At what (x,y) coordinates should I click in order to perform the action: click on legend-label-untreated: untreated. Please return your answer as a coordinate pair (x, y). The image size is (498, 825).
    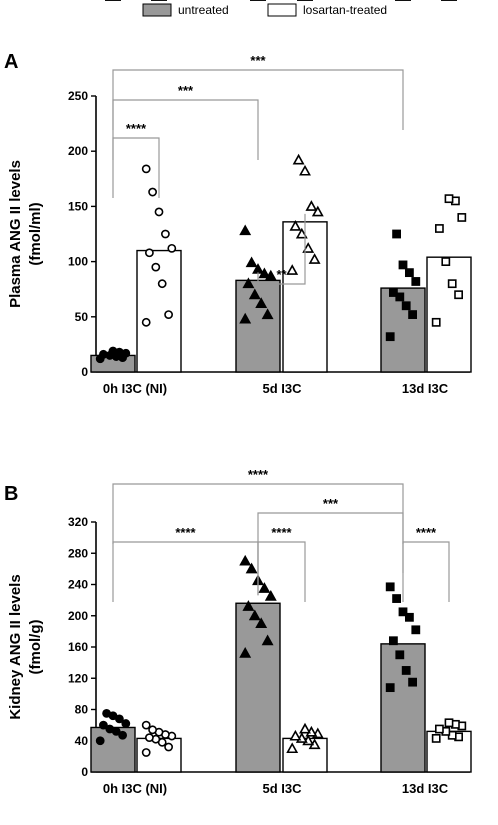
    Looking at the image, I should click on (203, 10).